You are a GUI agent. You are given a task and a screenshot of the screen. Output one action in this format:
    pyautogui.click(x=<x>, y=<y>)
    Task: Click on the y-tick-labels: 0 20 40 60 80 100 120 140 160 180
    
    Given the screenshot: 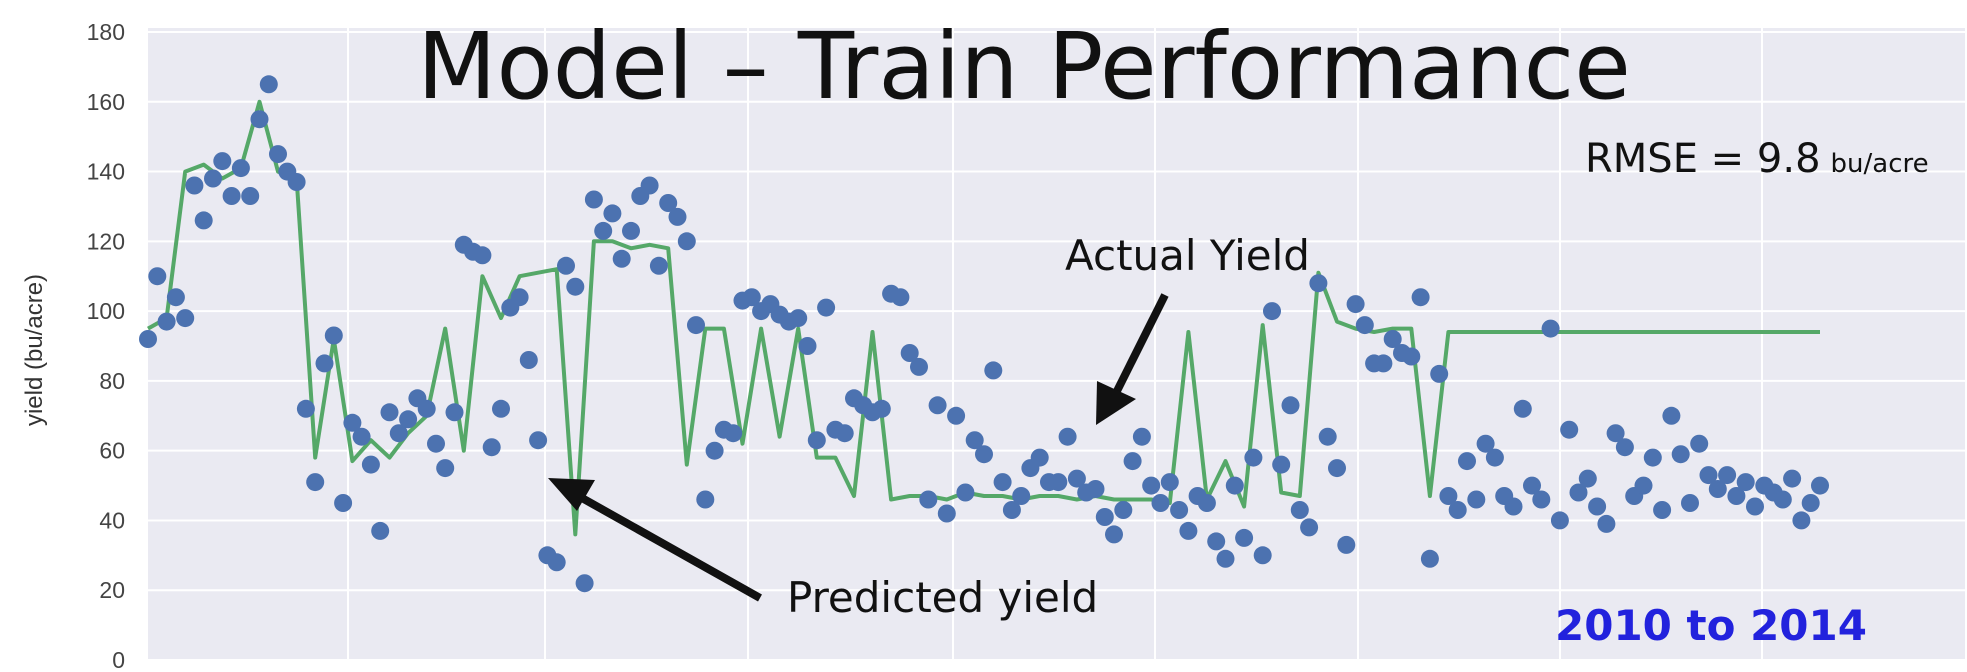 What is the action you would take?
    pyautogui.click(x=106, y=345)
    